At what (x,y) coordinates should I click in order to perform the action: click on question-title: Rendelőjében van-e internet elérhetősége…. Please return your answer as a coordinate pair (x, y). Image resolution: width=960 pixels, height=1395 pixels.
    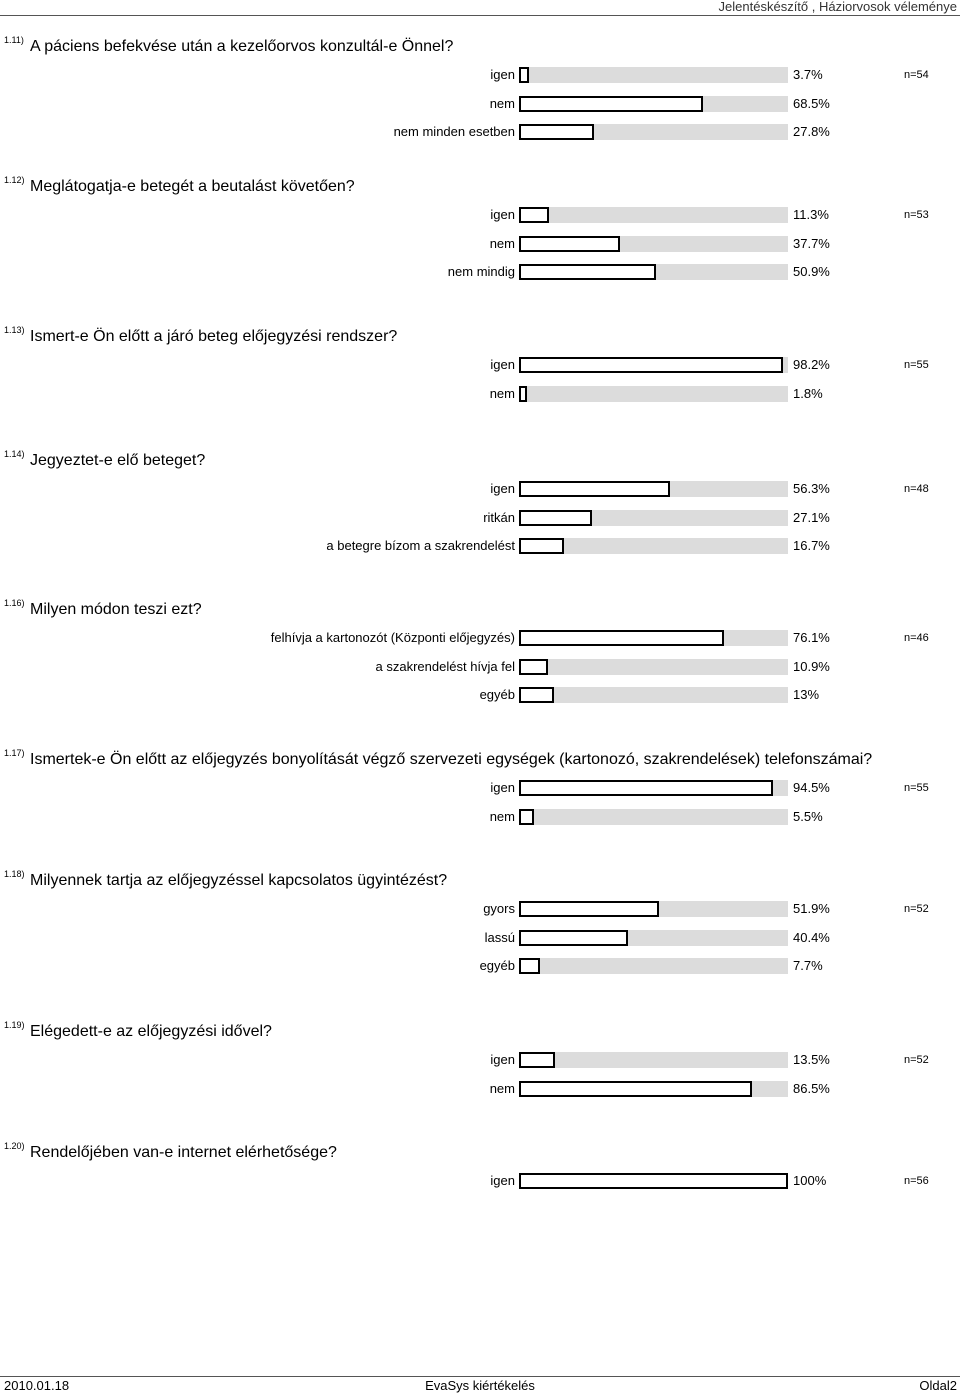
    Looking at the image, I should click on (183, 1152).